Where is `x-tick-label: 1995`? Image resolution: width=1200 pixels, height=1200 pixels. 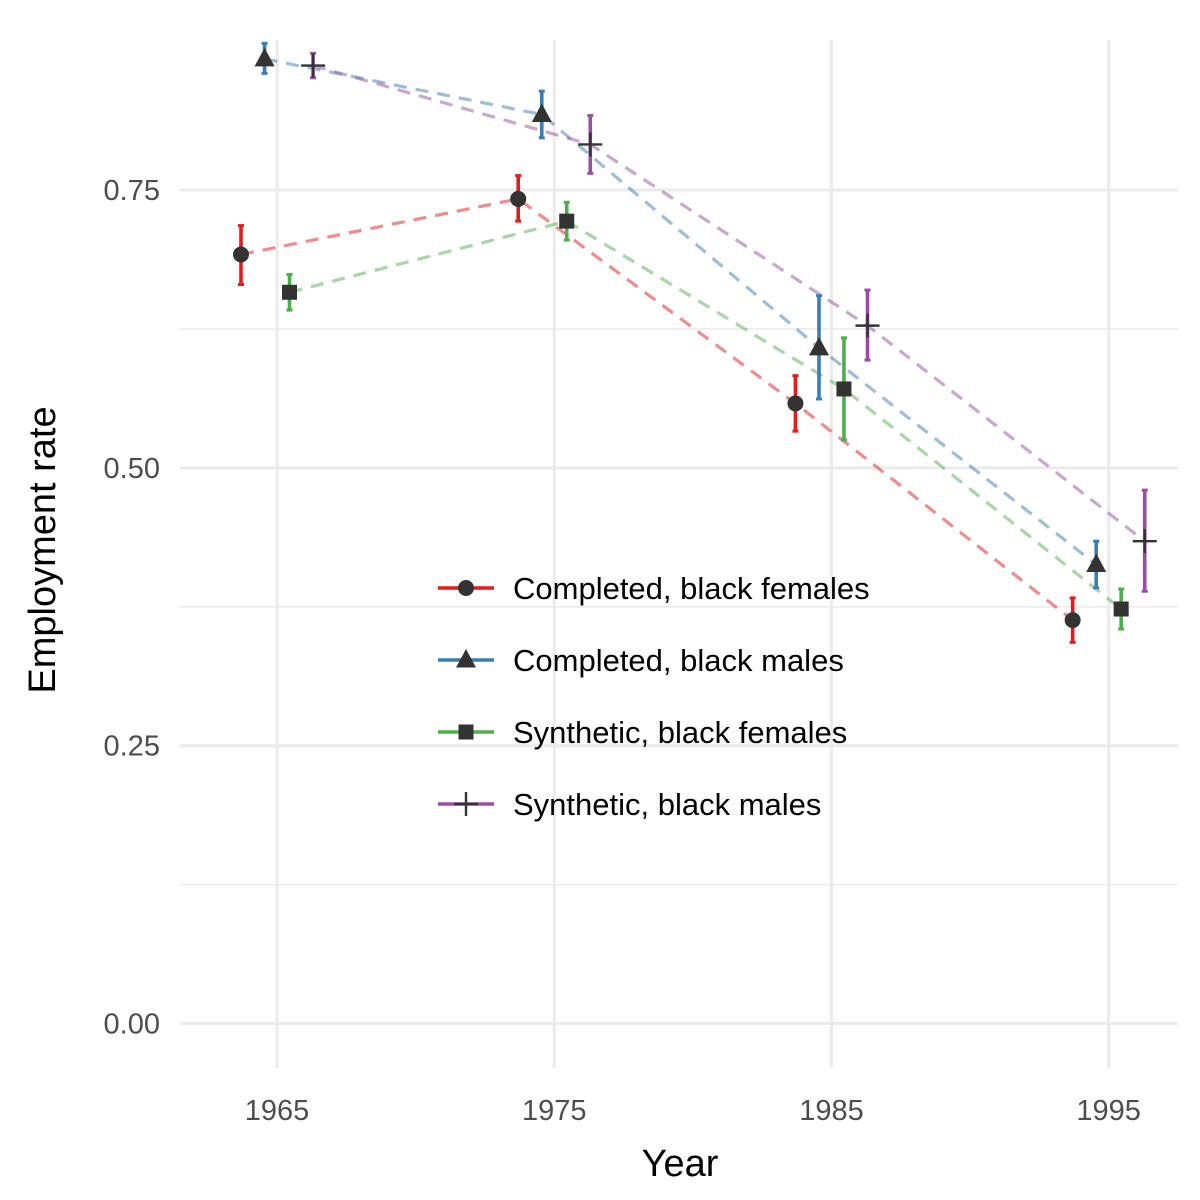
x-tick-label: 1995 is located at coordinates (1108, 1111).